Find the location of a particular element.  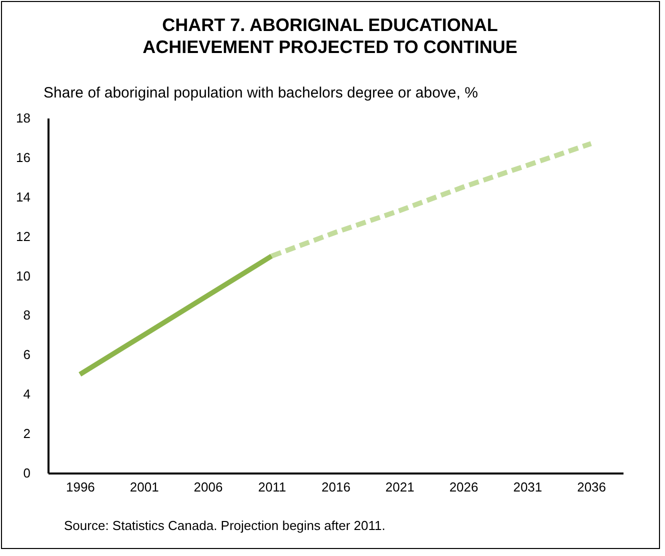

y-tick-label: 8 is located at coordinates (26, 315).